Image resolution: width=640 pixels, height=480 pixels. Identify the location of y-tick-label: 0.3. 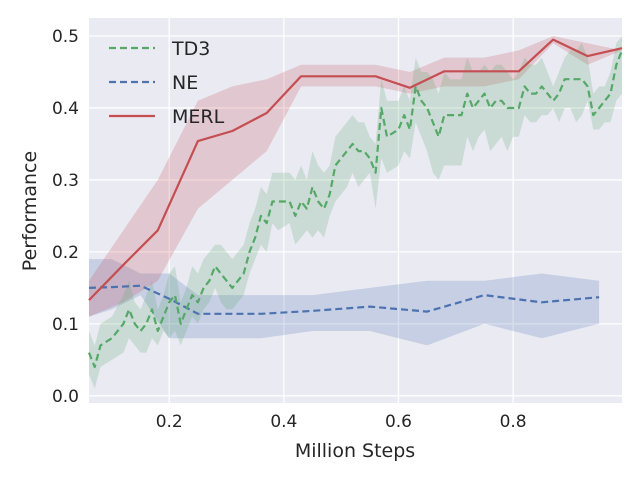
(65, 181).